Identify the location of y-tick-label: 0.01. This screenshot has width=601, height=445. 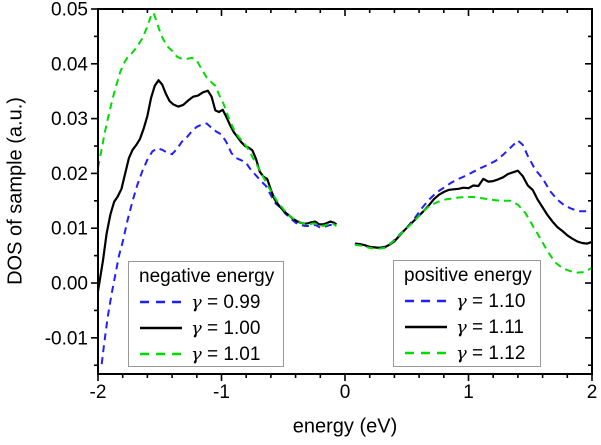
(69, 229).